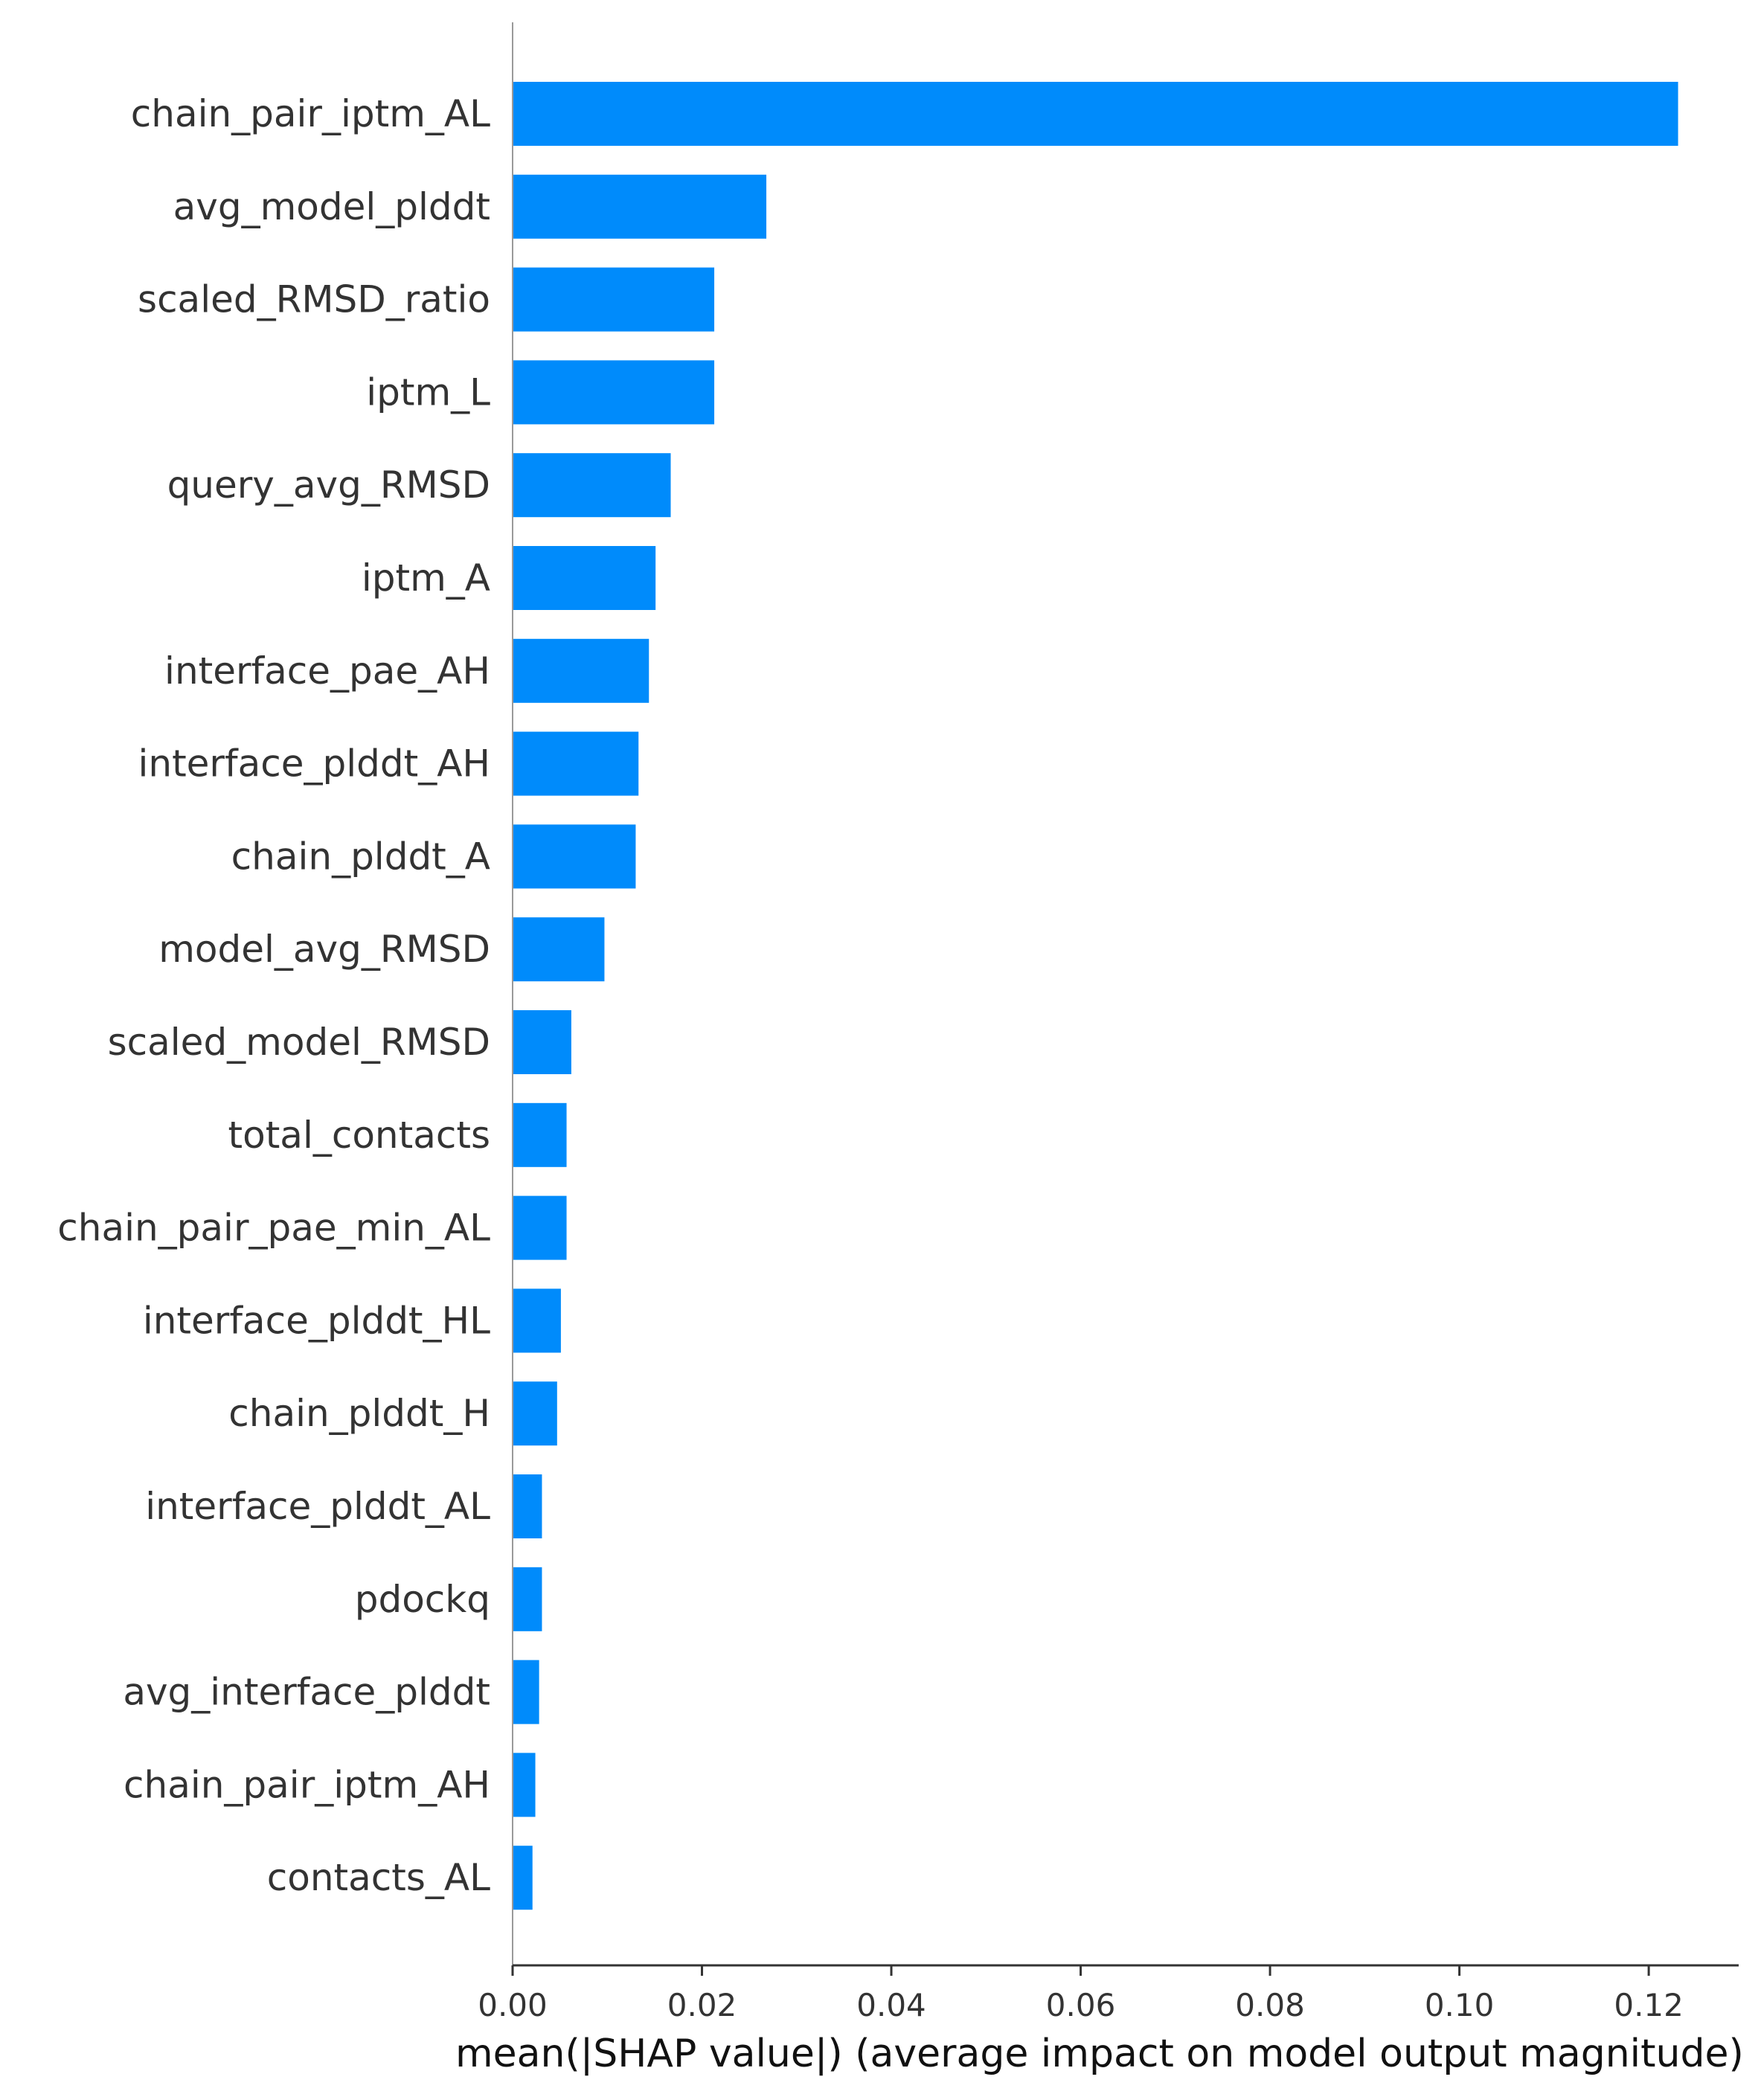 Image resolution: width=1761 pixels, height=2100 pixels. I want to click on bar-chain_plddt_H, so click(535, 1413).